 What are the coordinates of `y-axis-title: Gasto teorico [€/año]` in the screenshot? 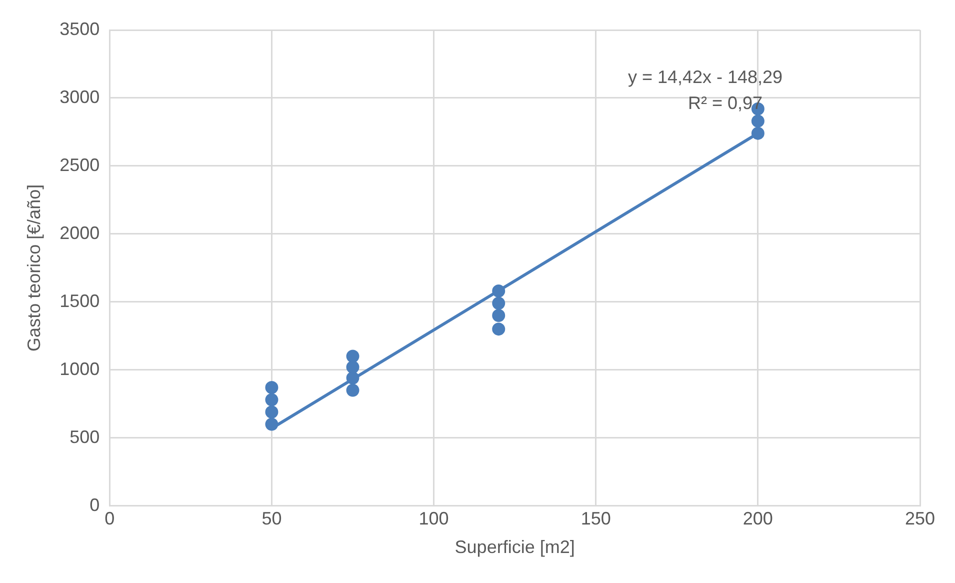 It's located at (34, 268).